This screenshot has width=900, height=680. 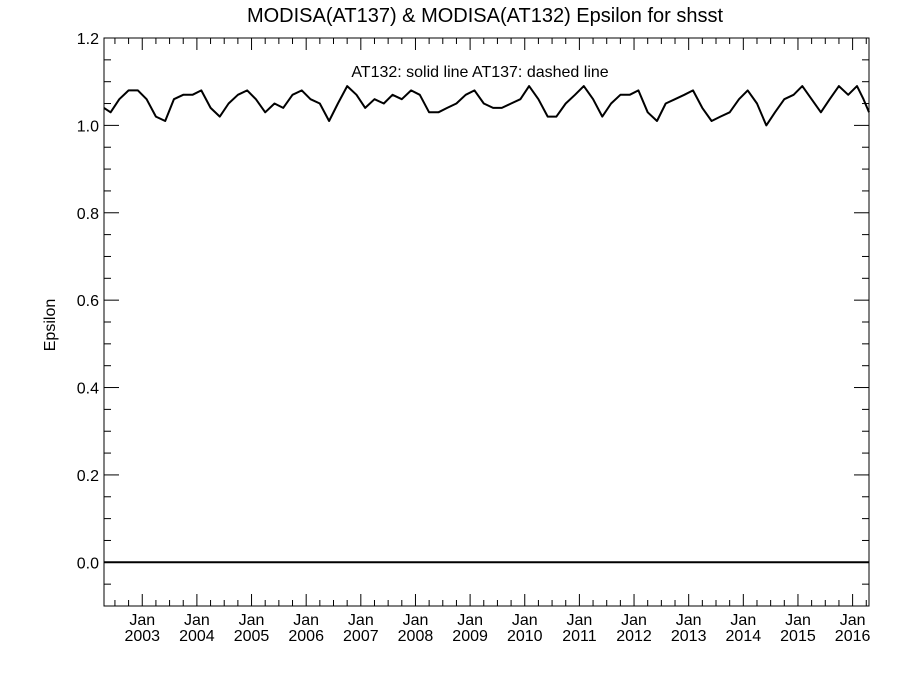 What do you see at coordinates (306, 636) in the screenshot?
I see `x-tick-label-year: 2006` at bounding box center [306, 636].